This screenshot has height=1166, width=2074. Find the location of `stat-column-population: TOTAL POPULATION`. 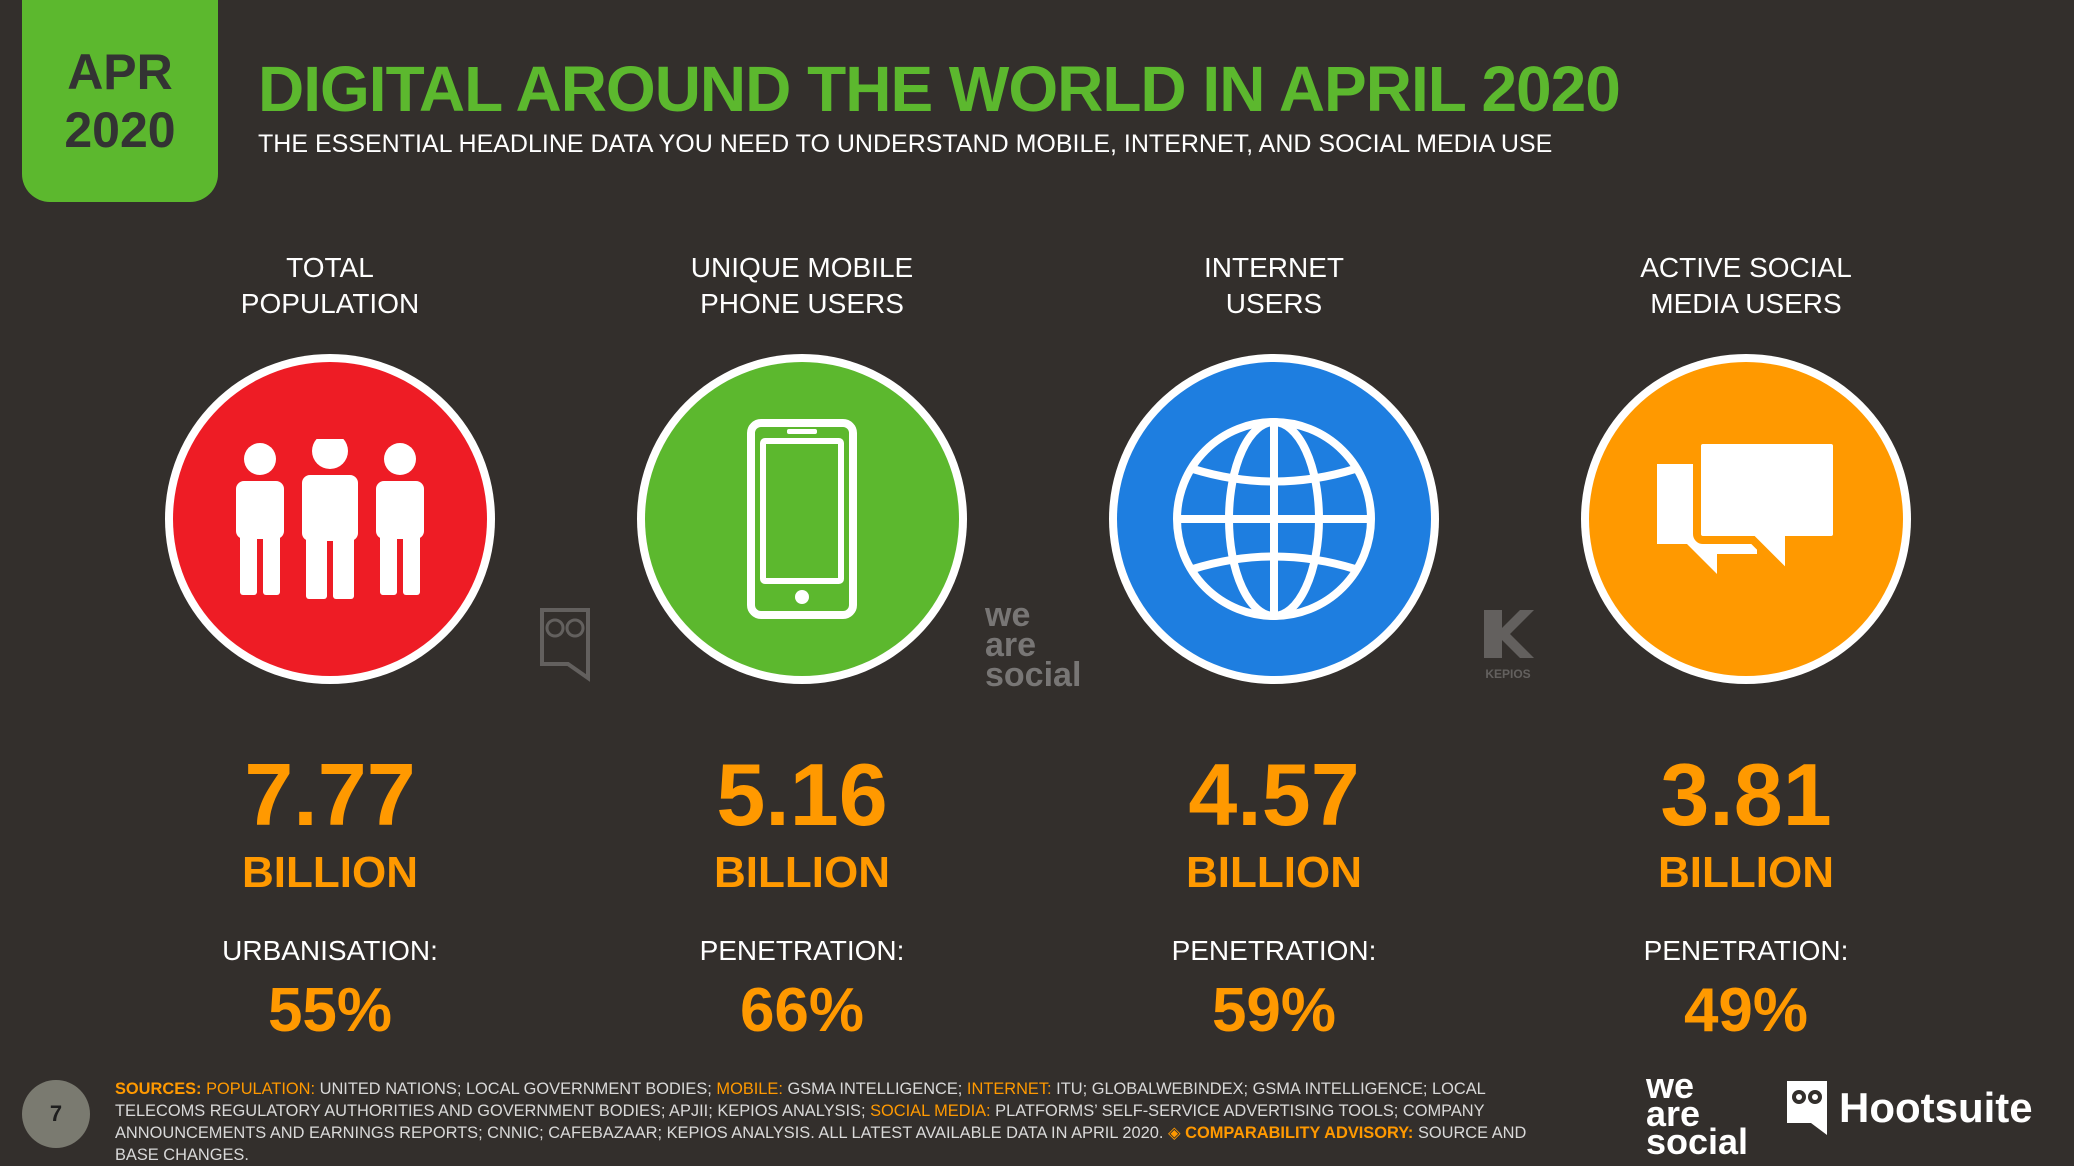

stat-column-population: TOTAL POPULATION is located at coordinates (330, 648).